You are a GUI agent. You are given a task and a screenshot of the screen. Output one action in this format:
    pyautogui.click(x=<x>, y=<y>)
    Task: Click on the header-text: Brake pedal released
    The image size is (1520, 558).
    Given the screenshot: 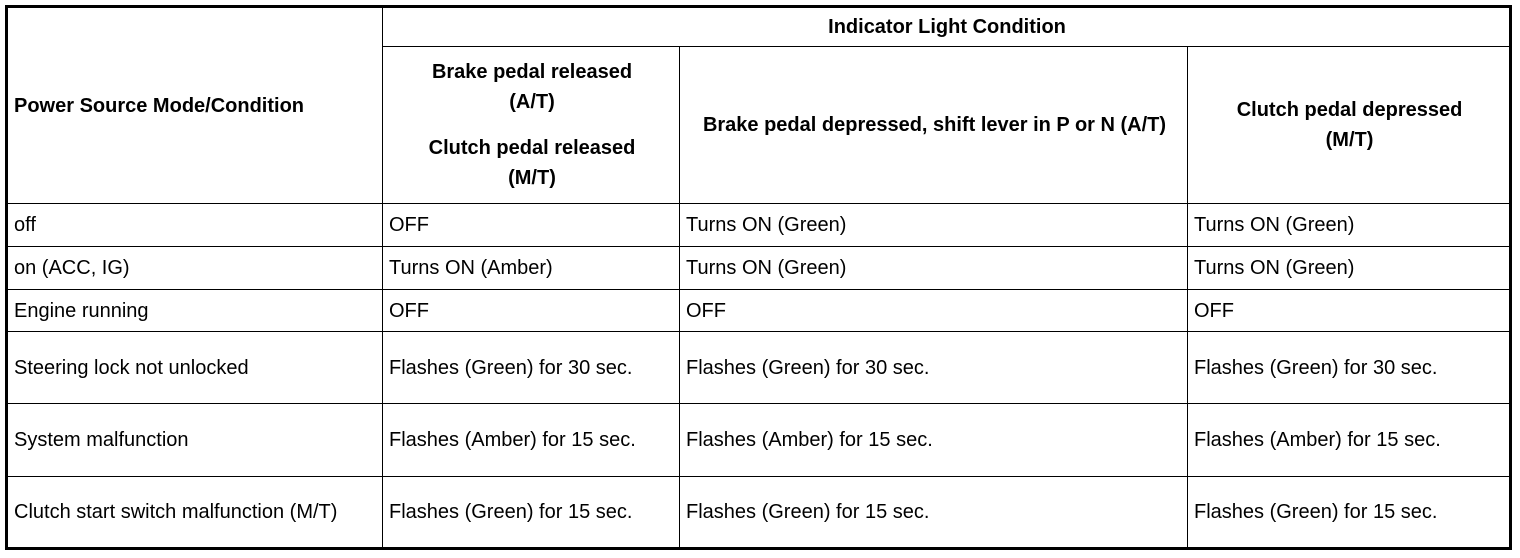 What is the action you would take?
    pyautogui.click(x=532, y=72)
    